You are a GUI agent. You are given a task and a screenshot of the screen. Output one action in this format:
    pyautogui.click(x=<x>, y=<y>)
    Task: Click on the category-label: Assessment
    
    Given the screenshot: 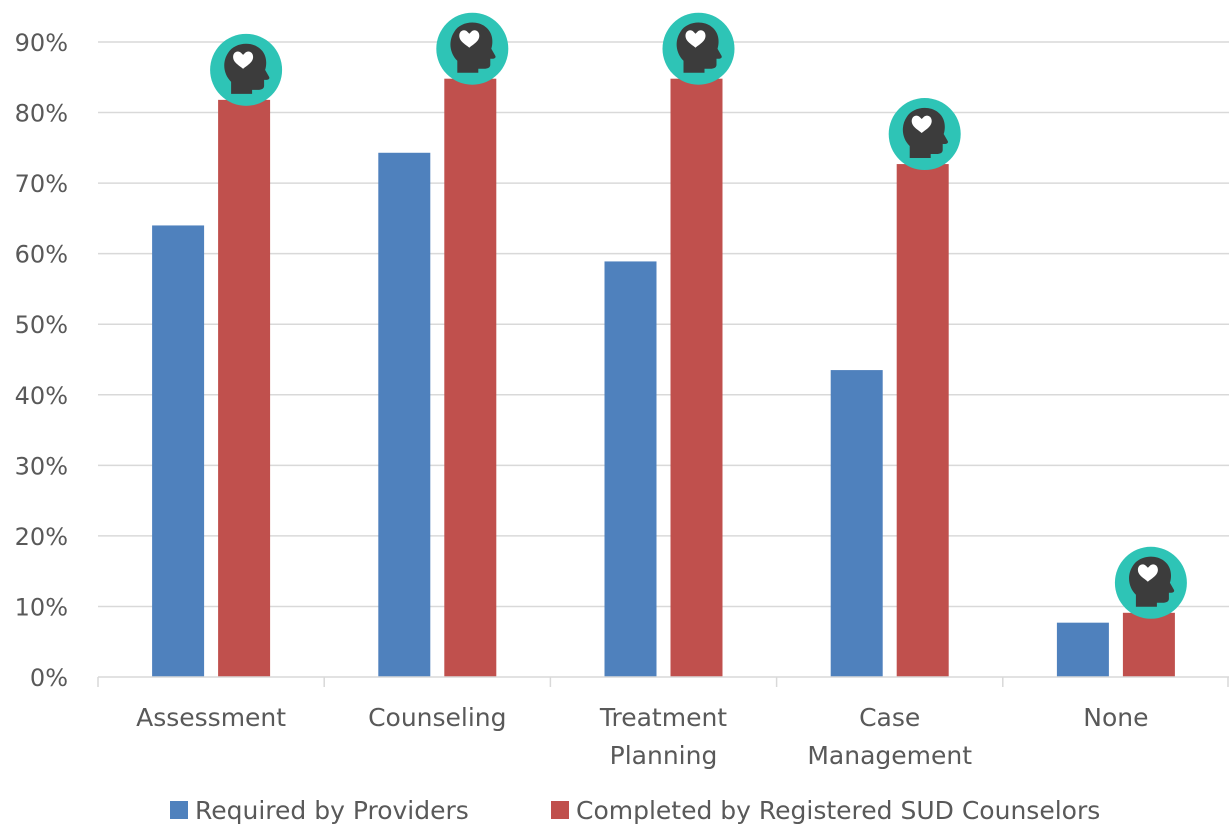 What is the action you would take?
    pyautogui.click(x=211, y=717)
    